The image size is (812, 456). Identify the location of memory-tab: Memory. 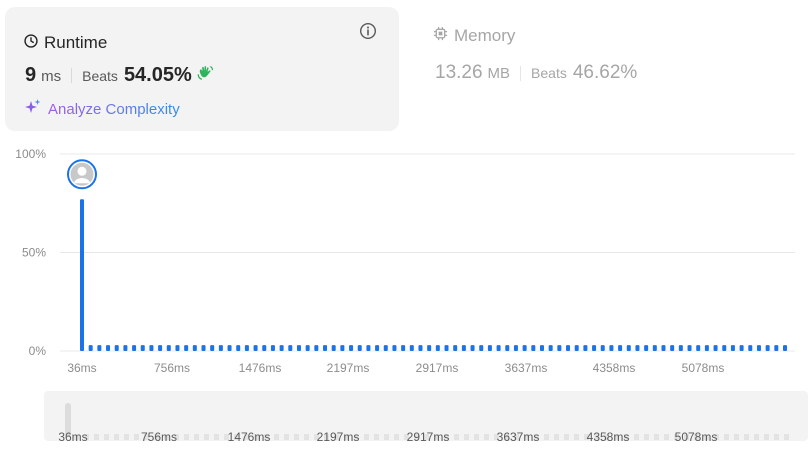
(474, 36).